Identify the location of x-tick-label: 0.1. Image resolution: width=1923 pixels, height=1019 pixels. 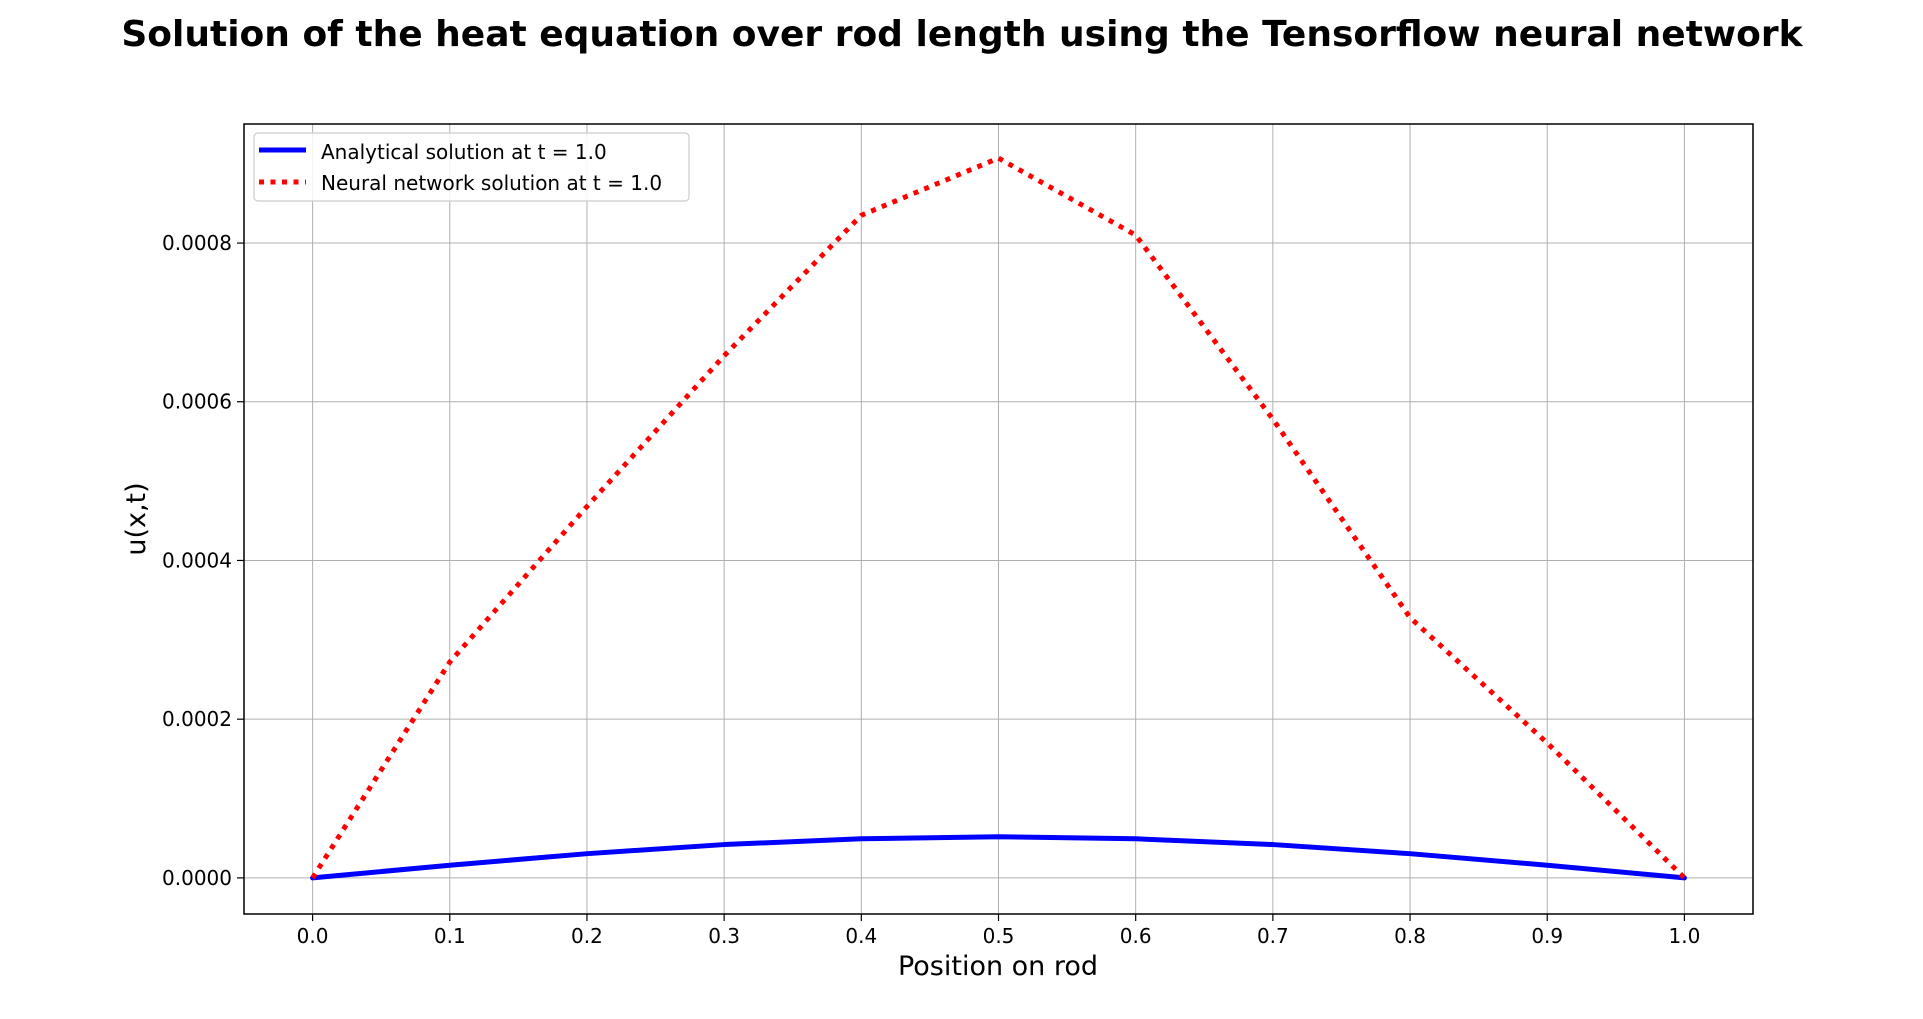
(450, 936).